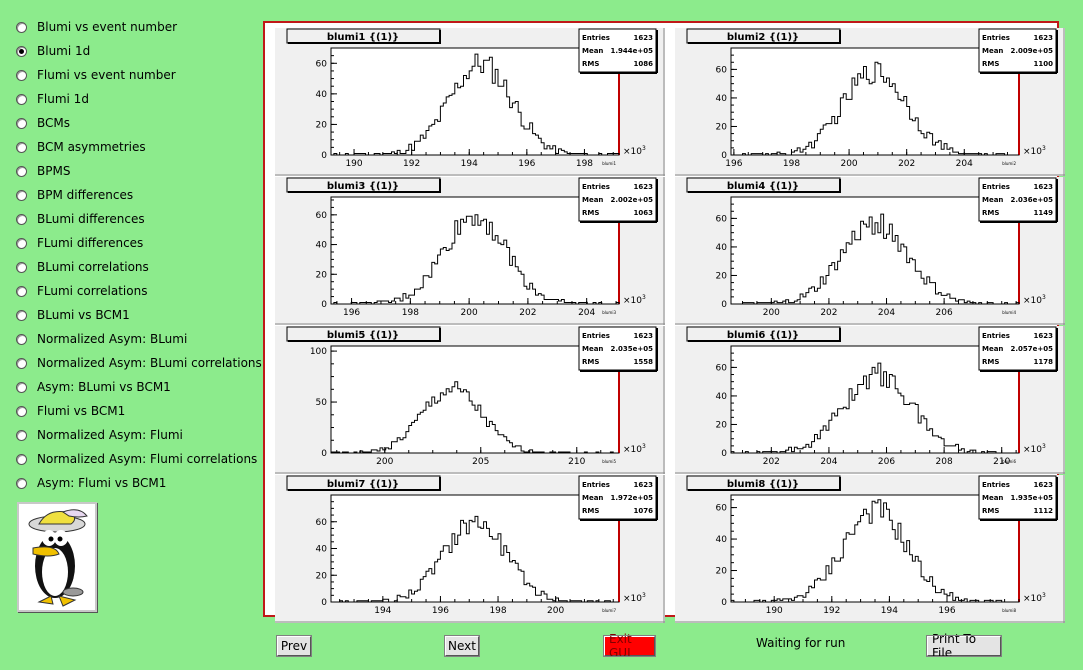 The height and width of the screenshot is (670, 1083). I want to click on radio-option: Flumi vs event number, so click(96, 75).